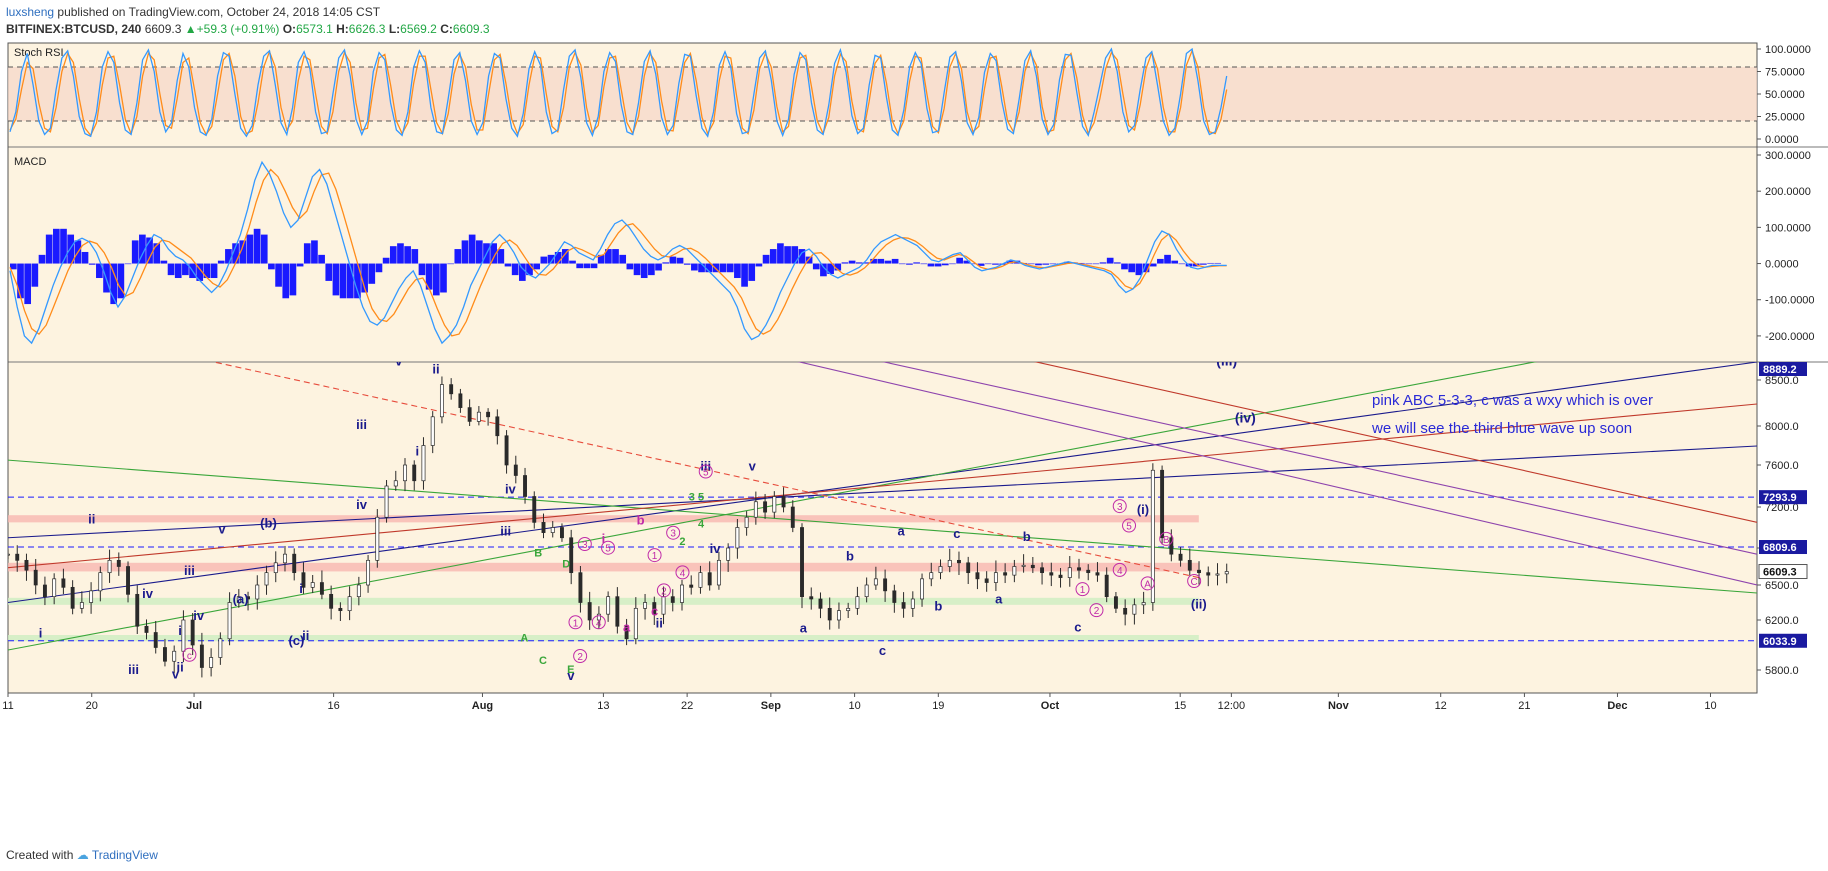 The image size is (1828, 871). Describe the element at coordinates (543, 661) in the screenshot. I see `wave-label: C` at that location.